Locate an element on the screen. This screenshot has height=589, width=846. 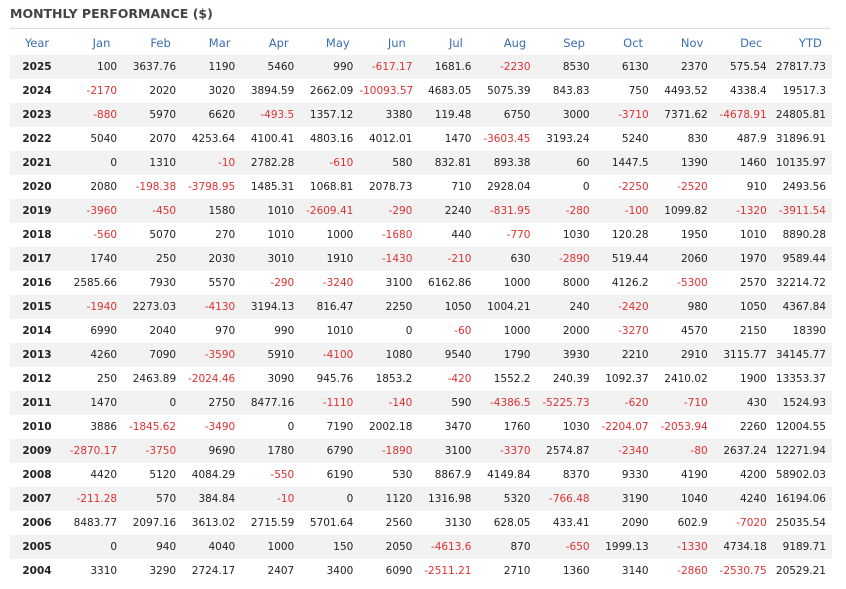
value-cell: 2574.87 is located at coordinates (566, 451).